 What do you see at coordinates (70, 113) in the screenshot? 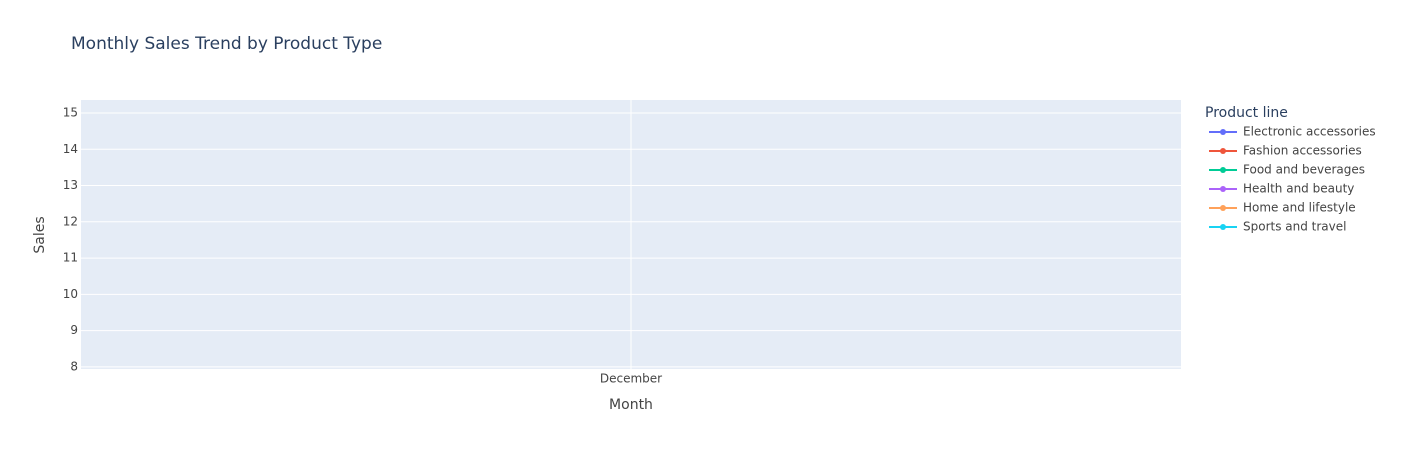
I see `y-tick-label: 15` at bounding box center [70, 113].